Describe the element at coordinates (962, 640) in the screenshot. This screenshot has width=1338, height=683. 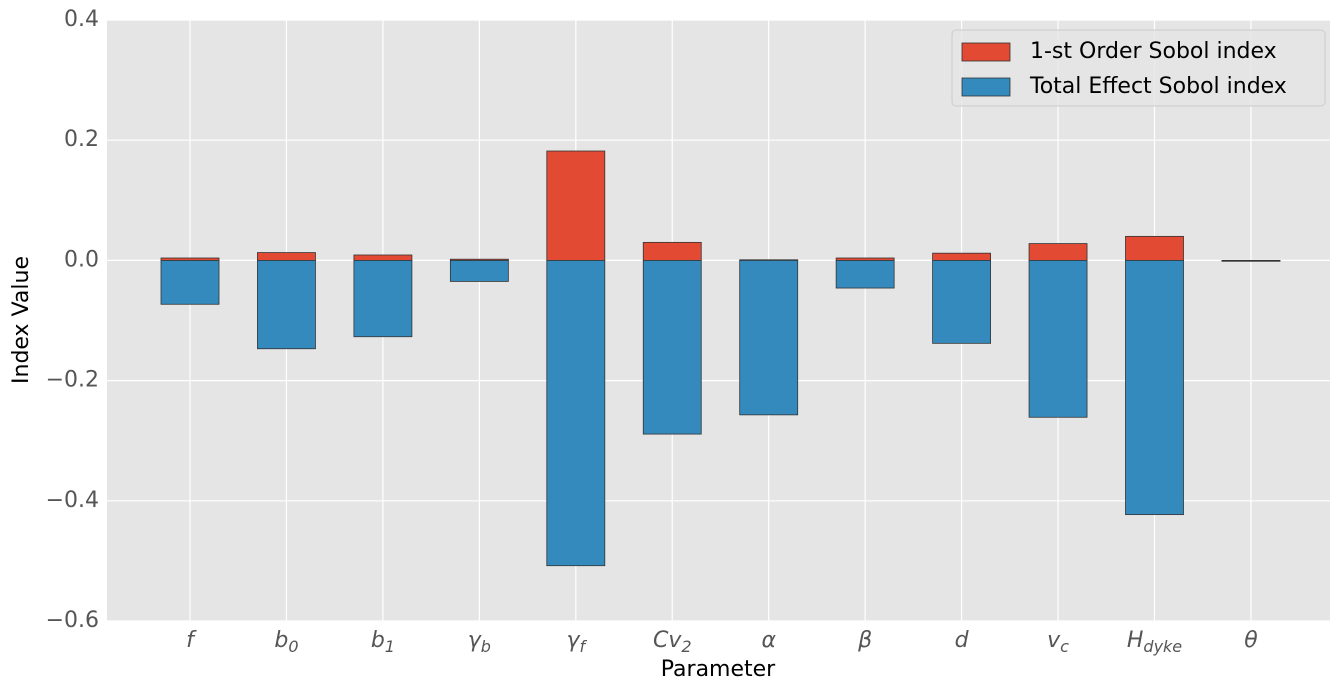
I see `x-tick-label: d` at that location.